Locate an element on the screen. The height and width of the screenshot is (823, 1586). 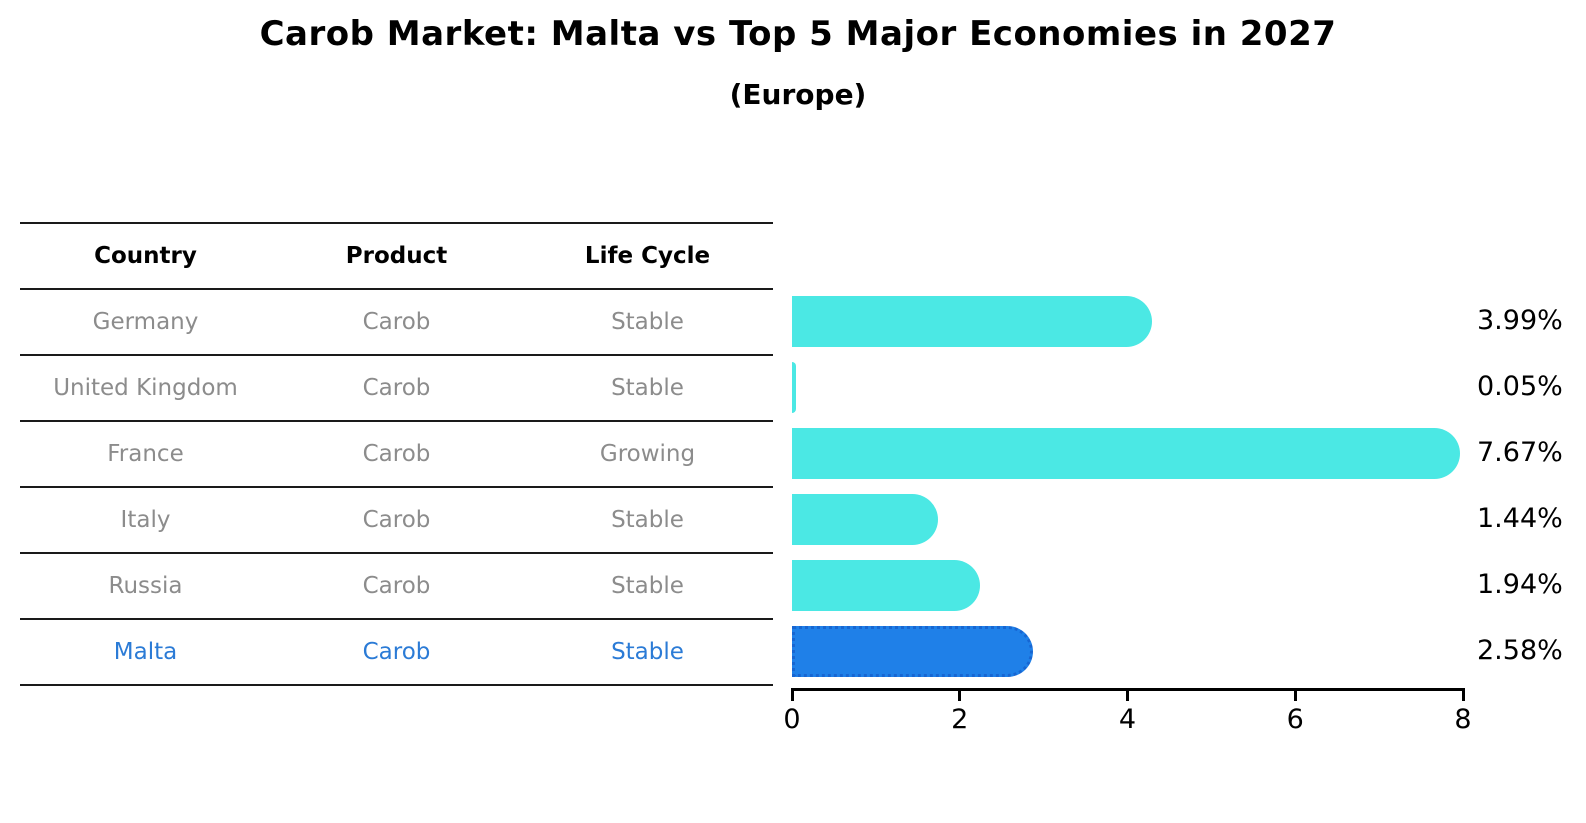
x-axis-tick-label: 2 is located at coordinates (960, 719).